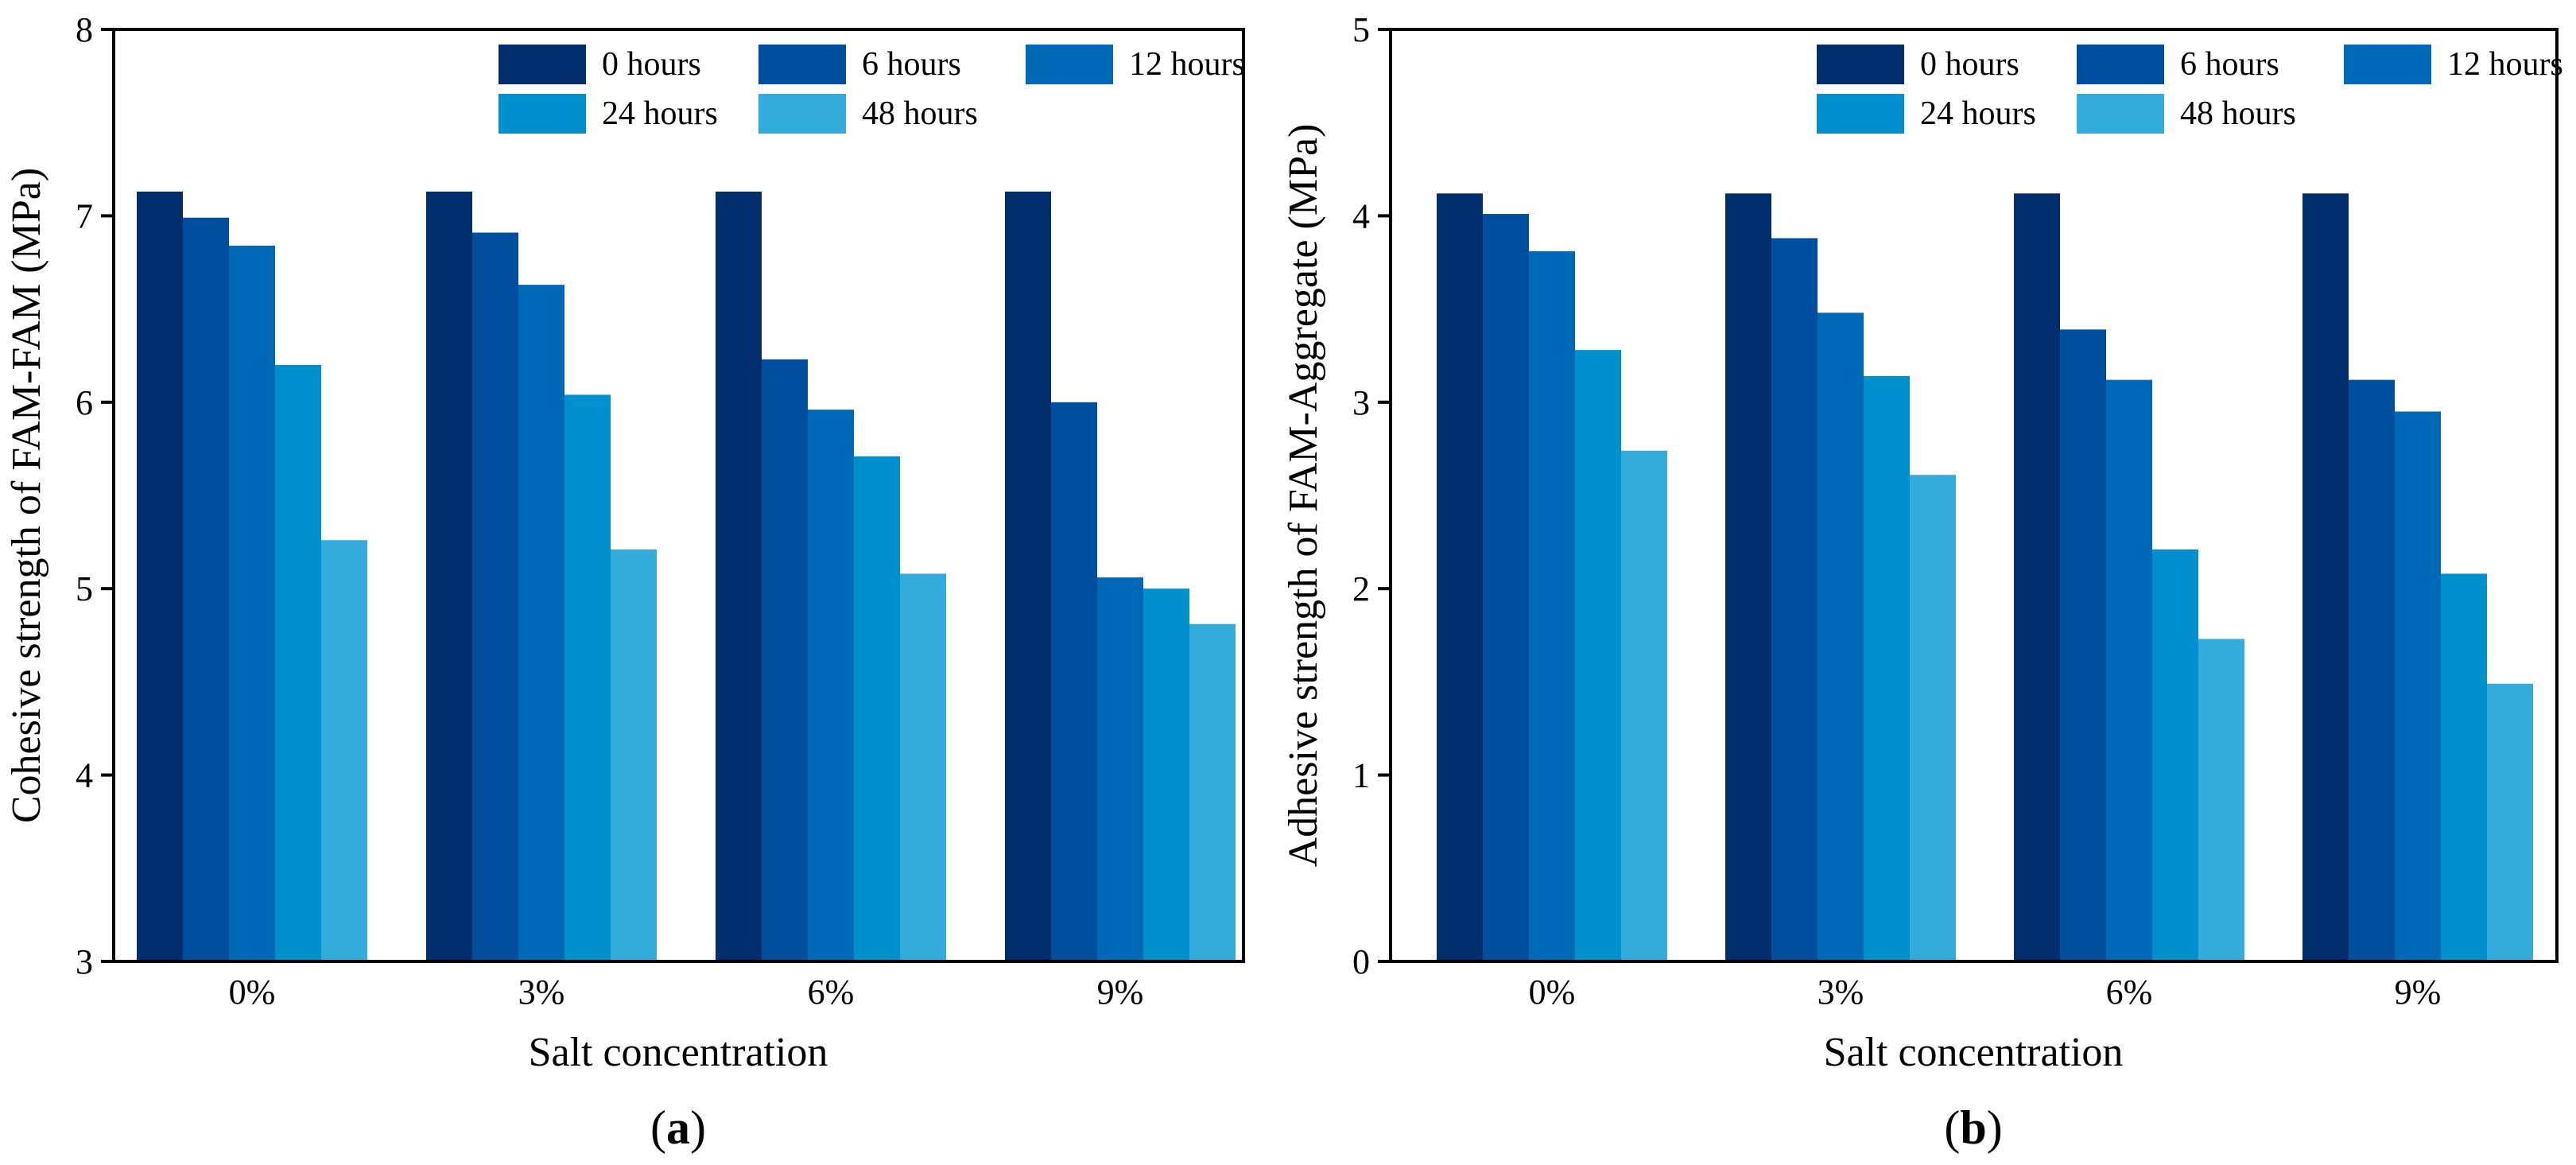 Image resolution: width=2576 pixels, height=1165 pixels. I want to click on y-tick-label-a: 5, so click(84, 588).